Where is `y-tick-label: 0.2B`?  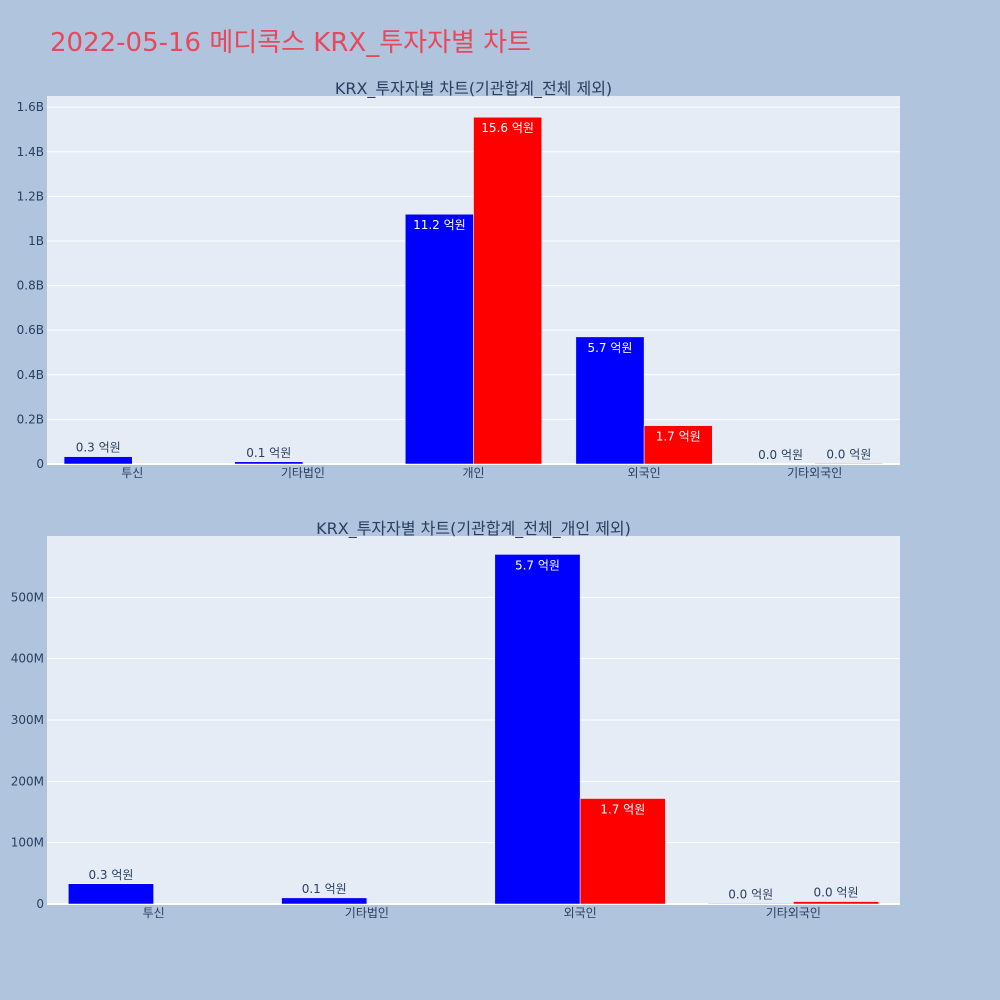
y-tick-label: 0.2B is located at coordinates (30, 419).